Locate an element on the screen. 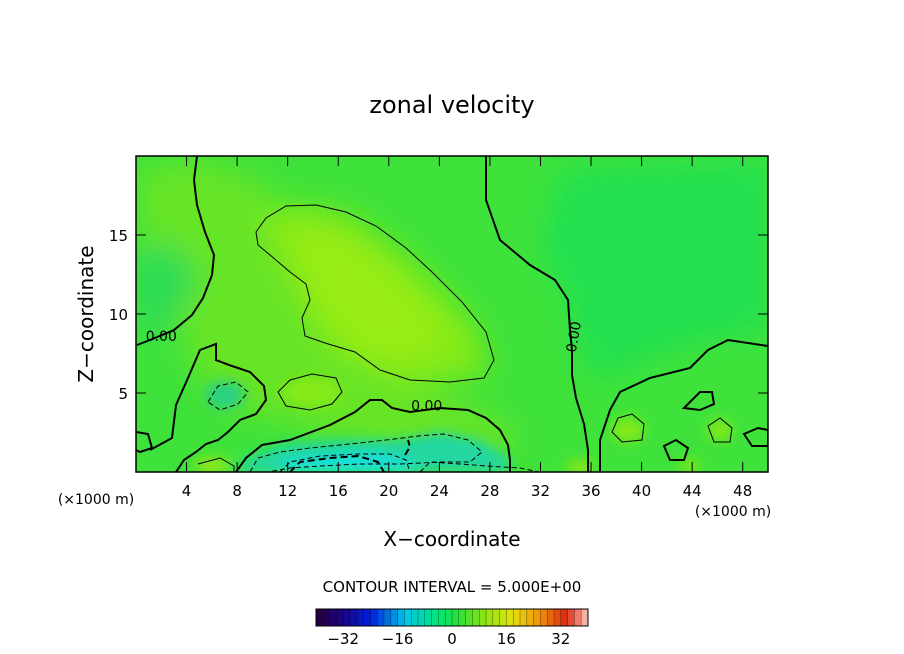 This screenshot has height=654, width=904. contour-negative is located at coordinates (374, 426).